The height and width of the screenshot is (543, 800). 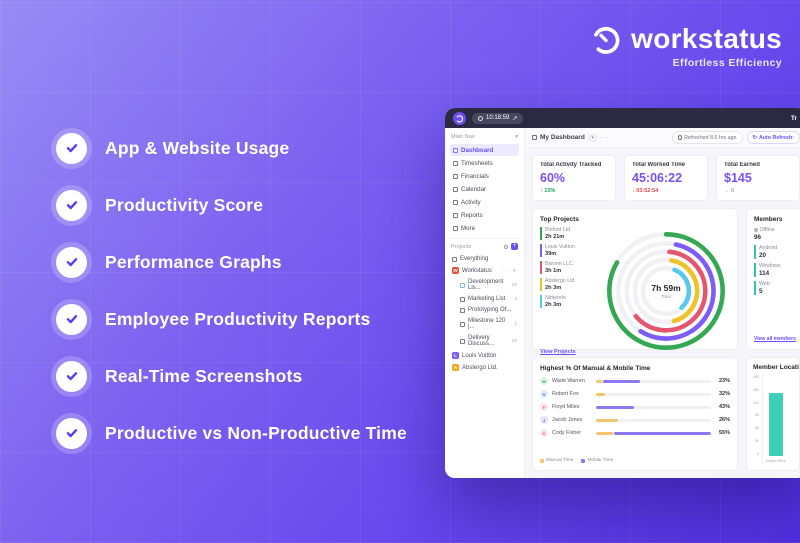 What do you see at coordinates (480, 118) in the screenshot?
I see `clock-icon` at bounding box center [480, 118].